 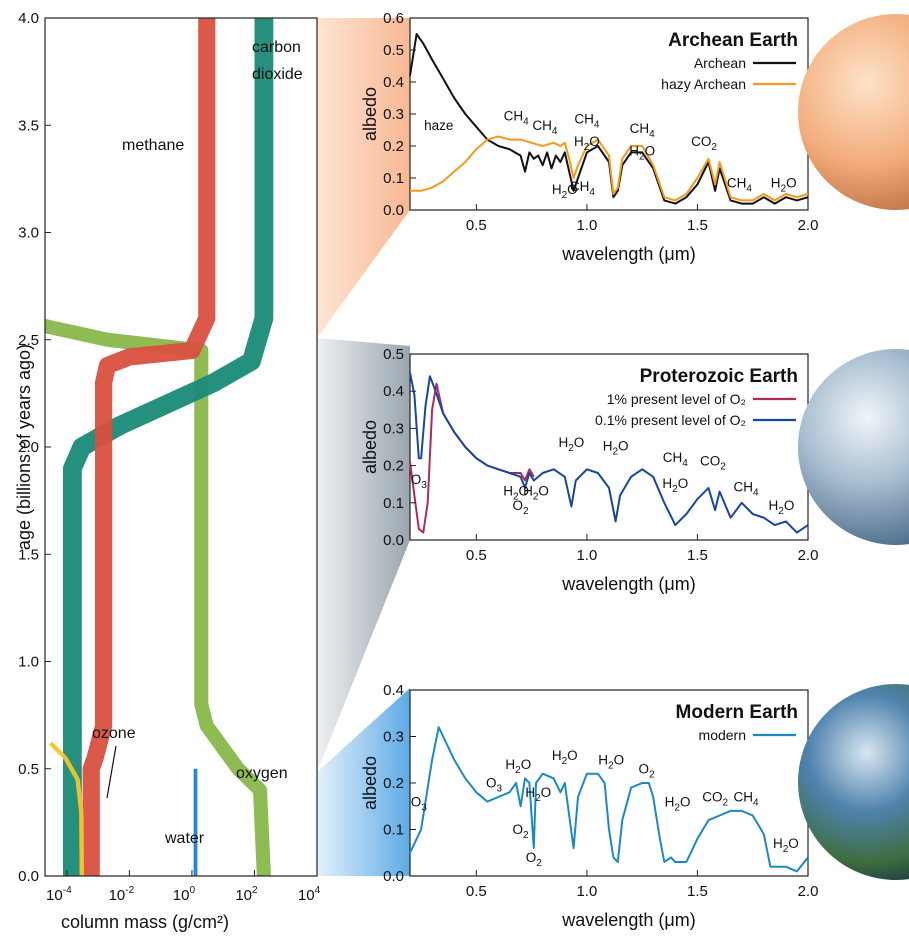 What do you see at coordinates (28, 554) in the screenshot?
I see `gas-y-tick-label: 1.5` at bounding box center [28, 554].